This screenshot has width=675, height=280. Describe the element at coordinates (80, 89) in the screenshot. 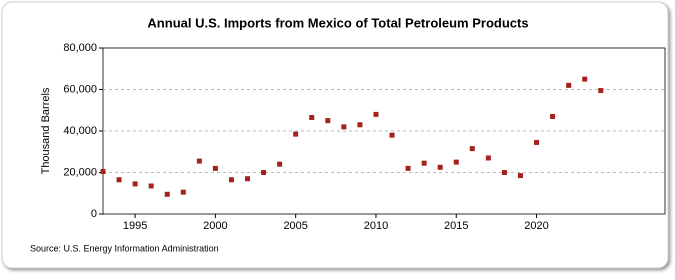

I see `y-tick-label: 60,000` at that location.